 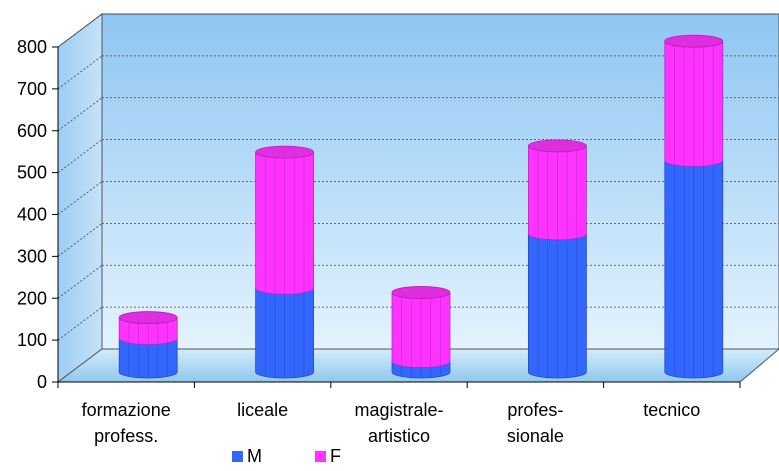 I want to click on y-tick-label: 700, so click(x=32, y=89).